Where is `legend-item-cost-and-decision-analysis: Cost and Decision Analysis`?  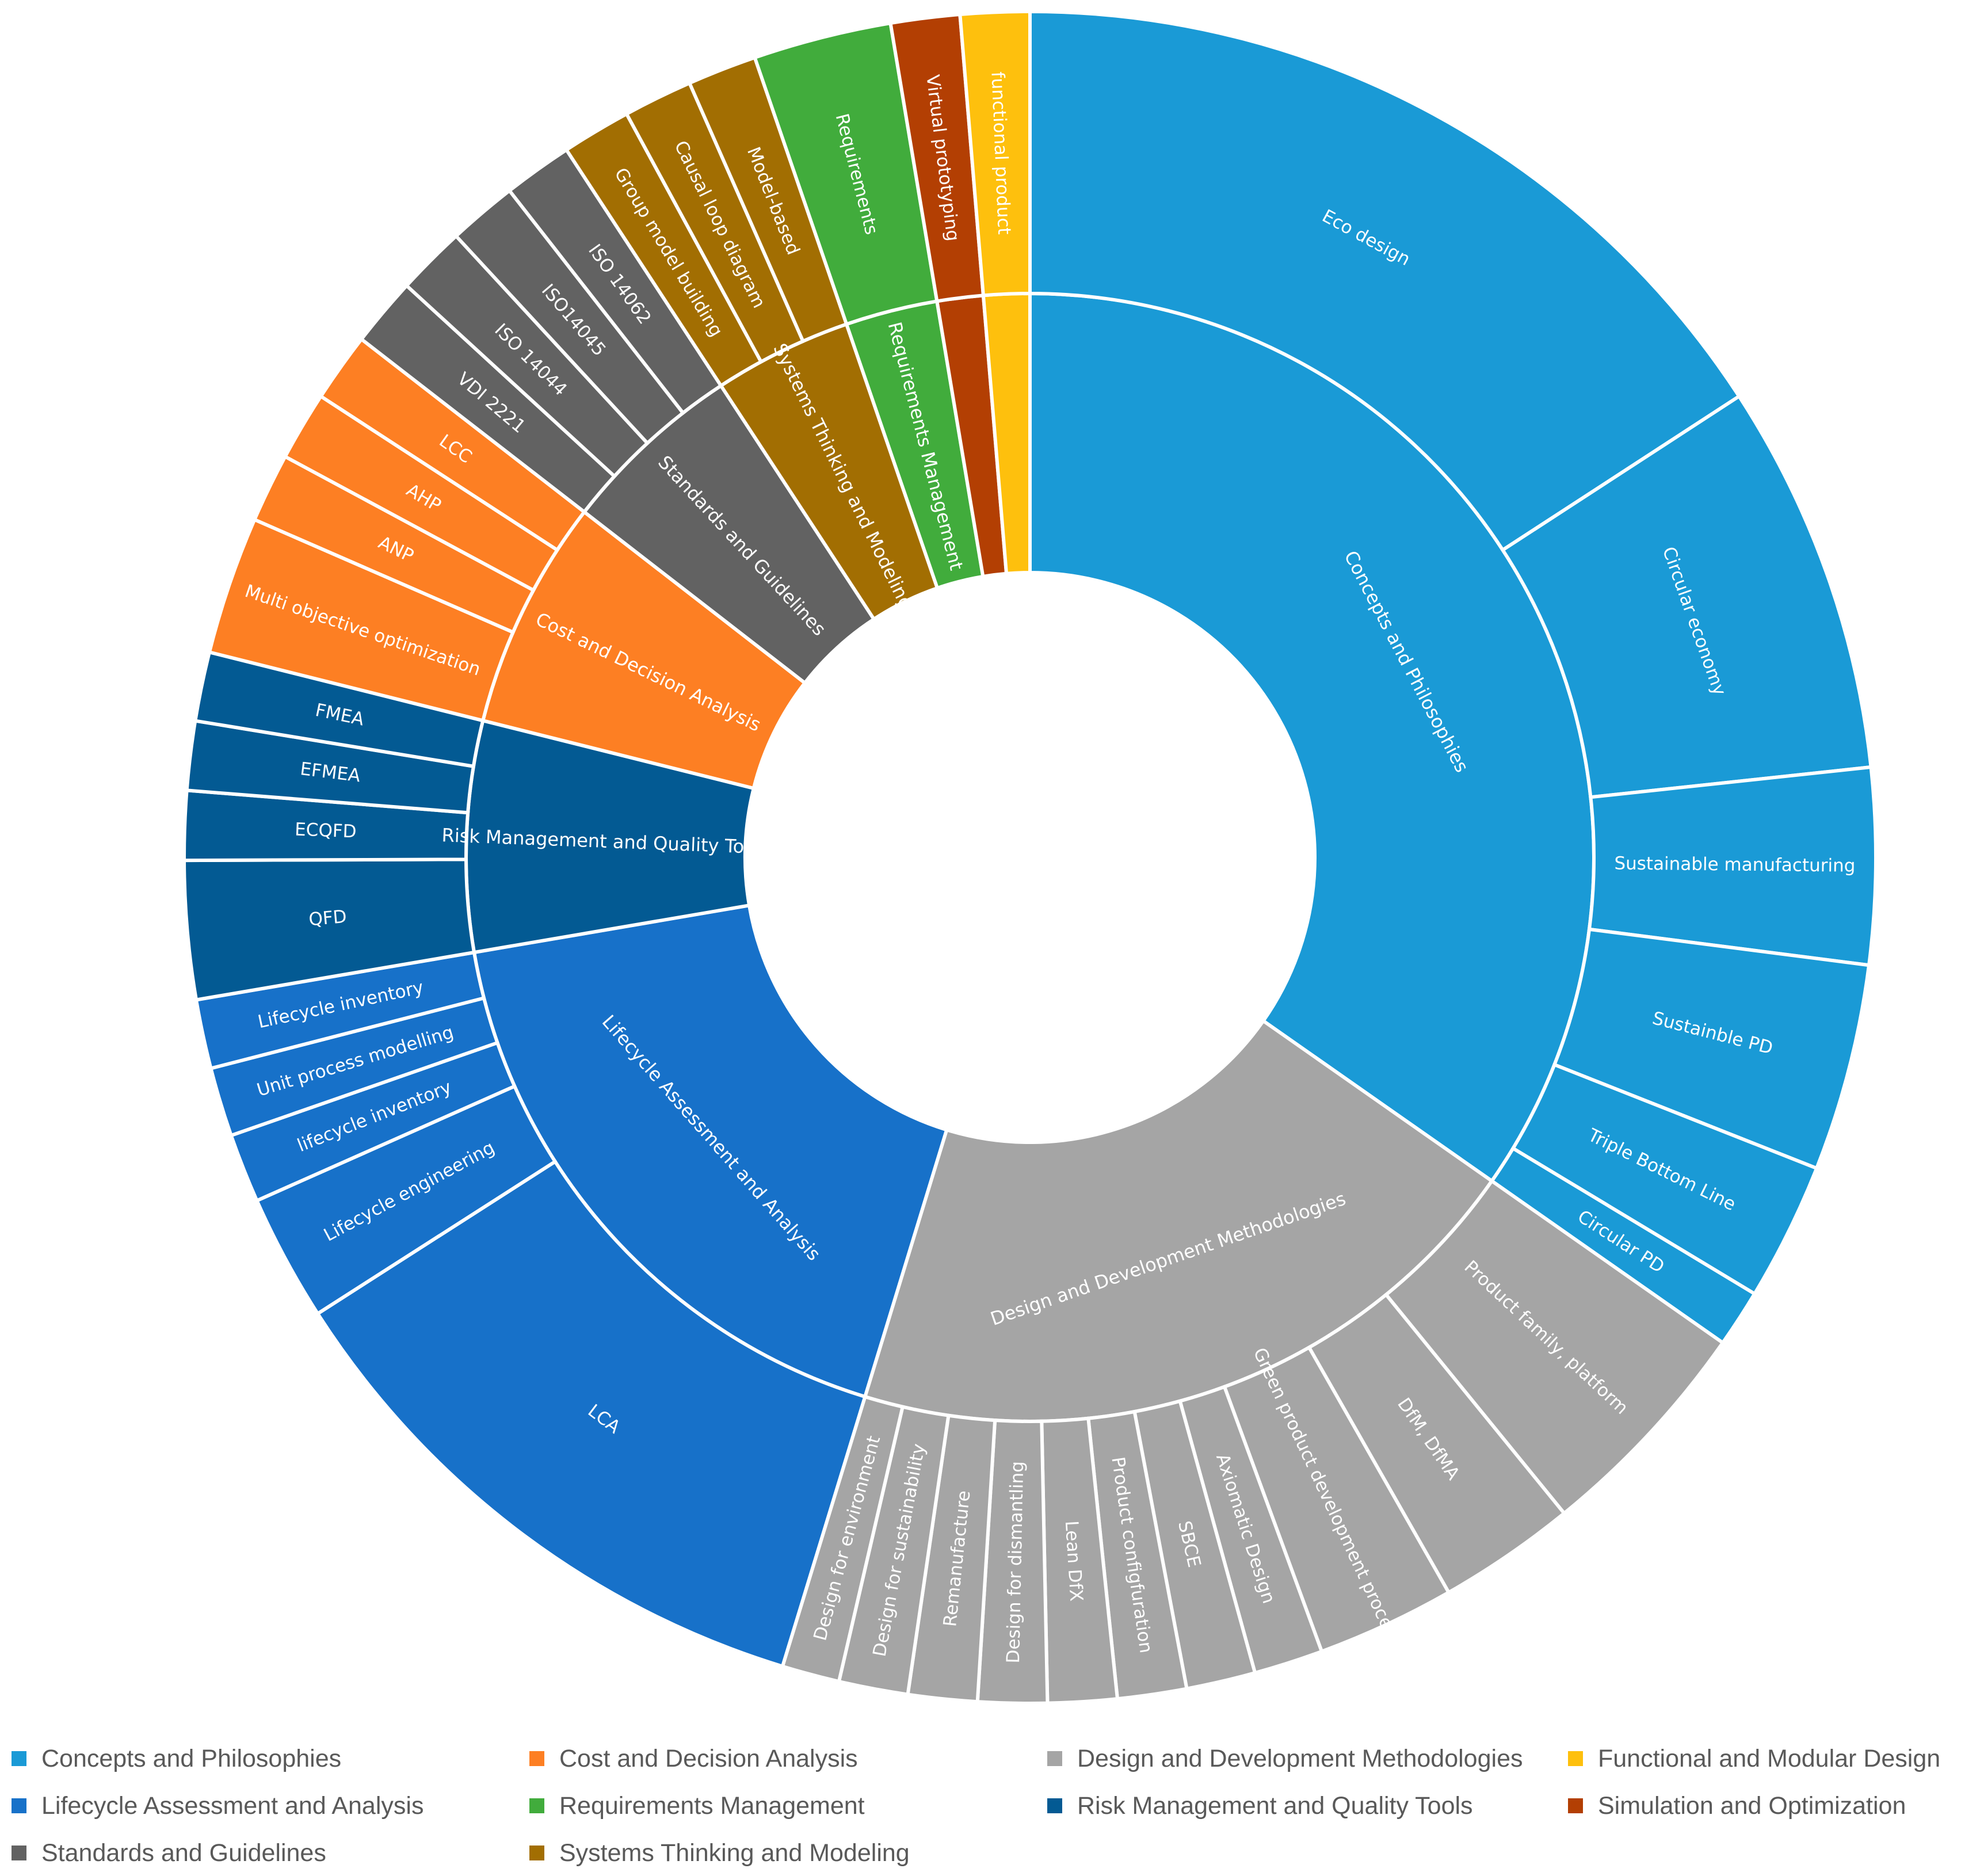 legend-item-cost-and-decision-analysis: Cost and Decision Analysis is located at coordinates (788, 1759).